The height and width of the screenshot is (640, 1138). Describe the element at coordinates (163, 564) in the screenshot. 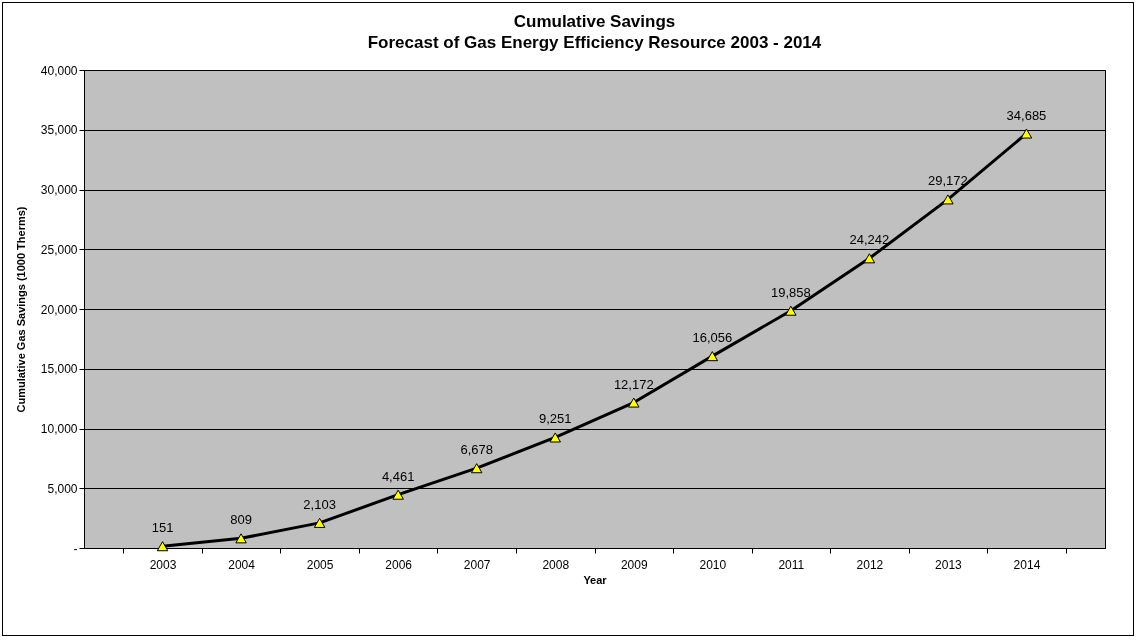

I see `x-tick-label: 2003` at that location.